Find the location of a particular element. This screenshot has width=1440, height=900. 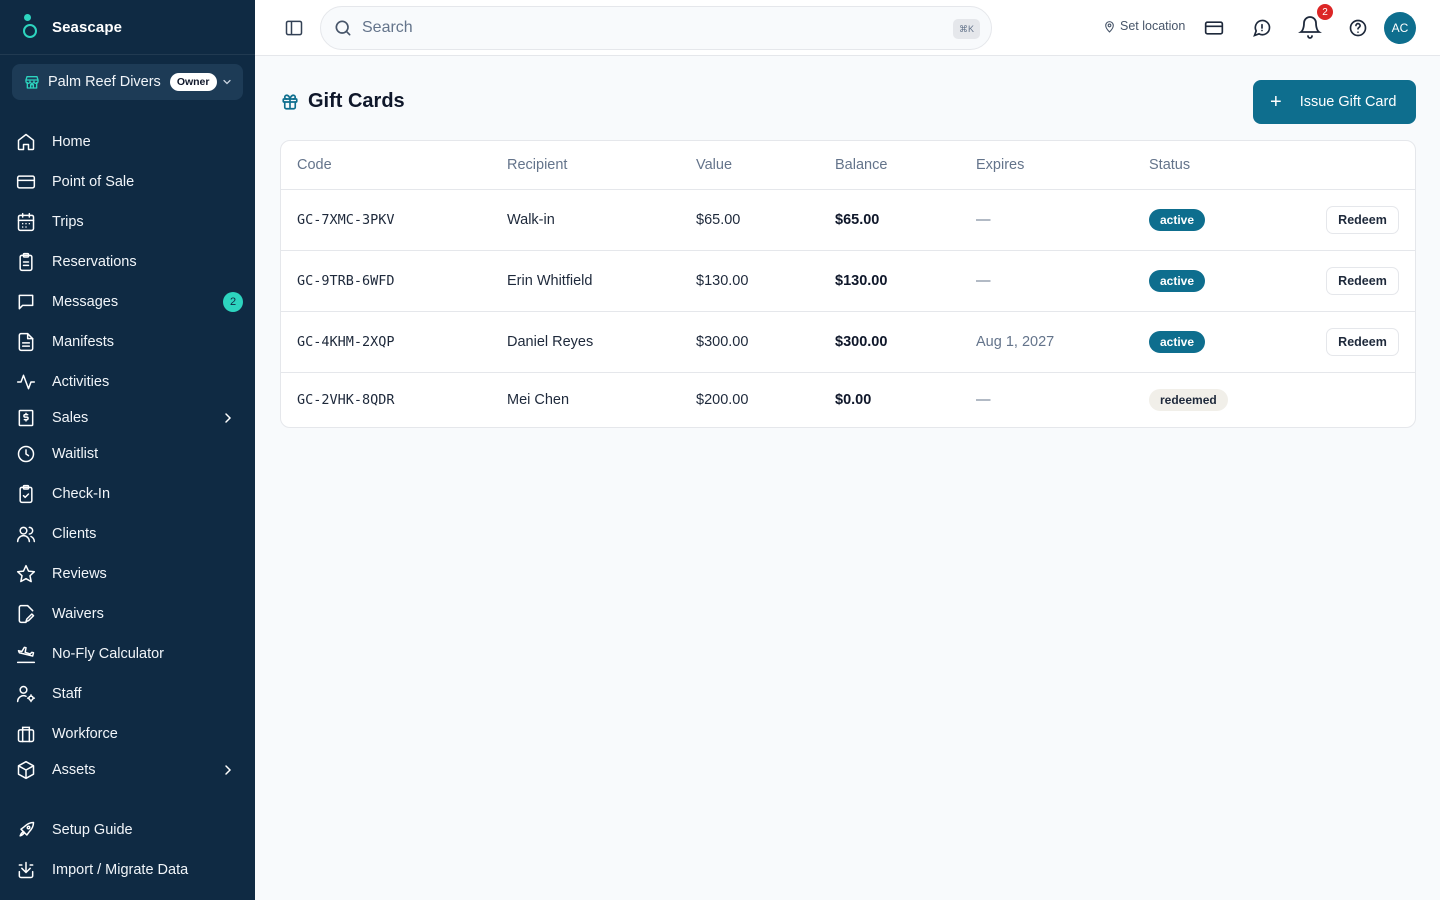

sidebar-toggle-icon is located at coordinates (294, 28).